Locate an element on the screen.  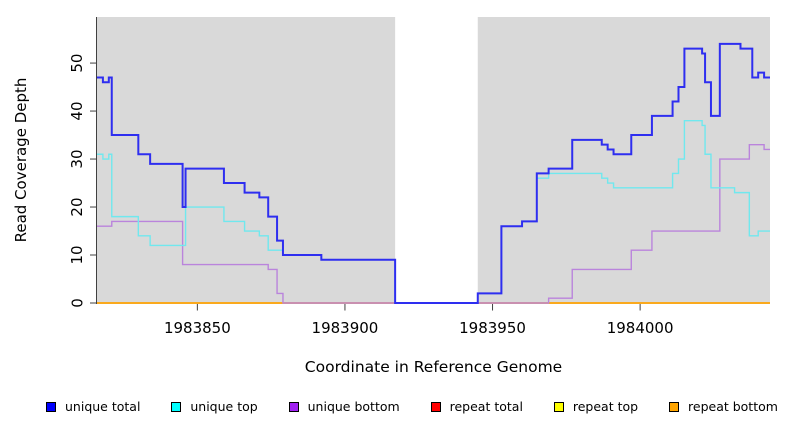
legend-label: unique top is located at coordinates (224, 406).